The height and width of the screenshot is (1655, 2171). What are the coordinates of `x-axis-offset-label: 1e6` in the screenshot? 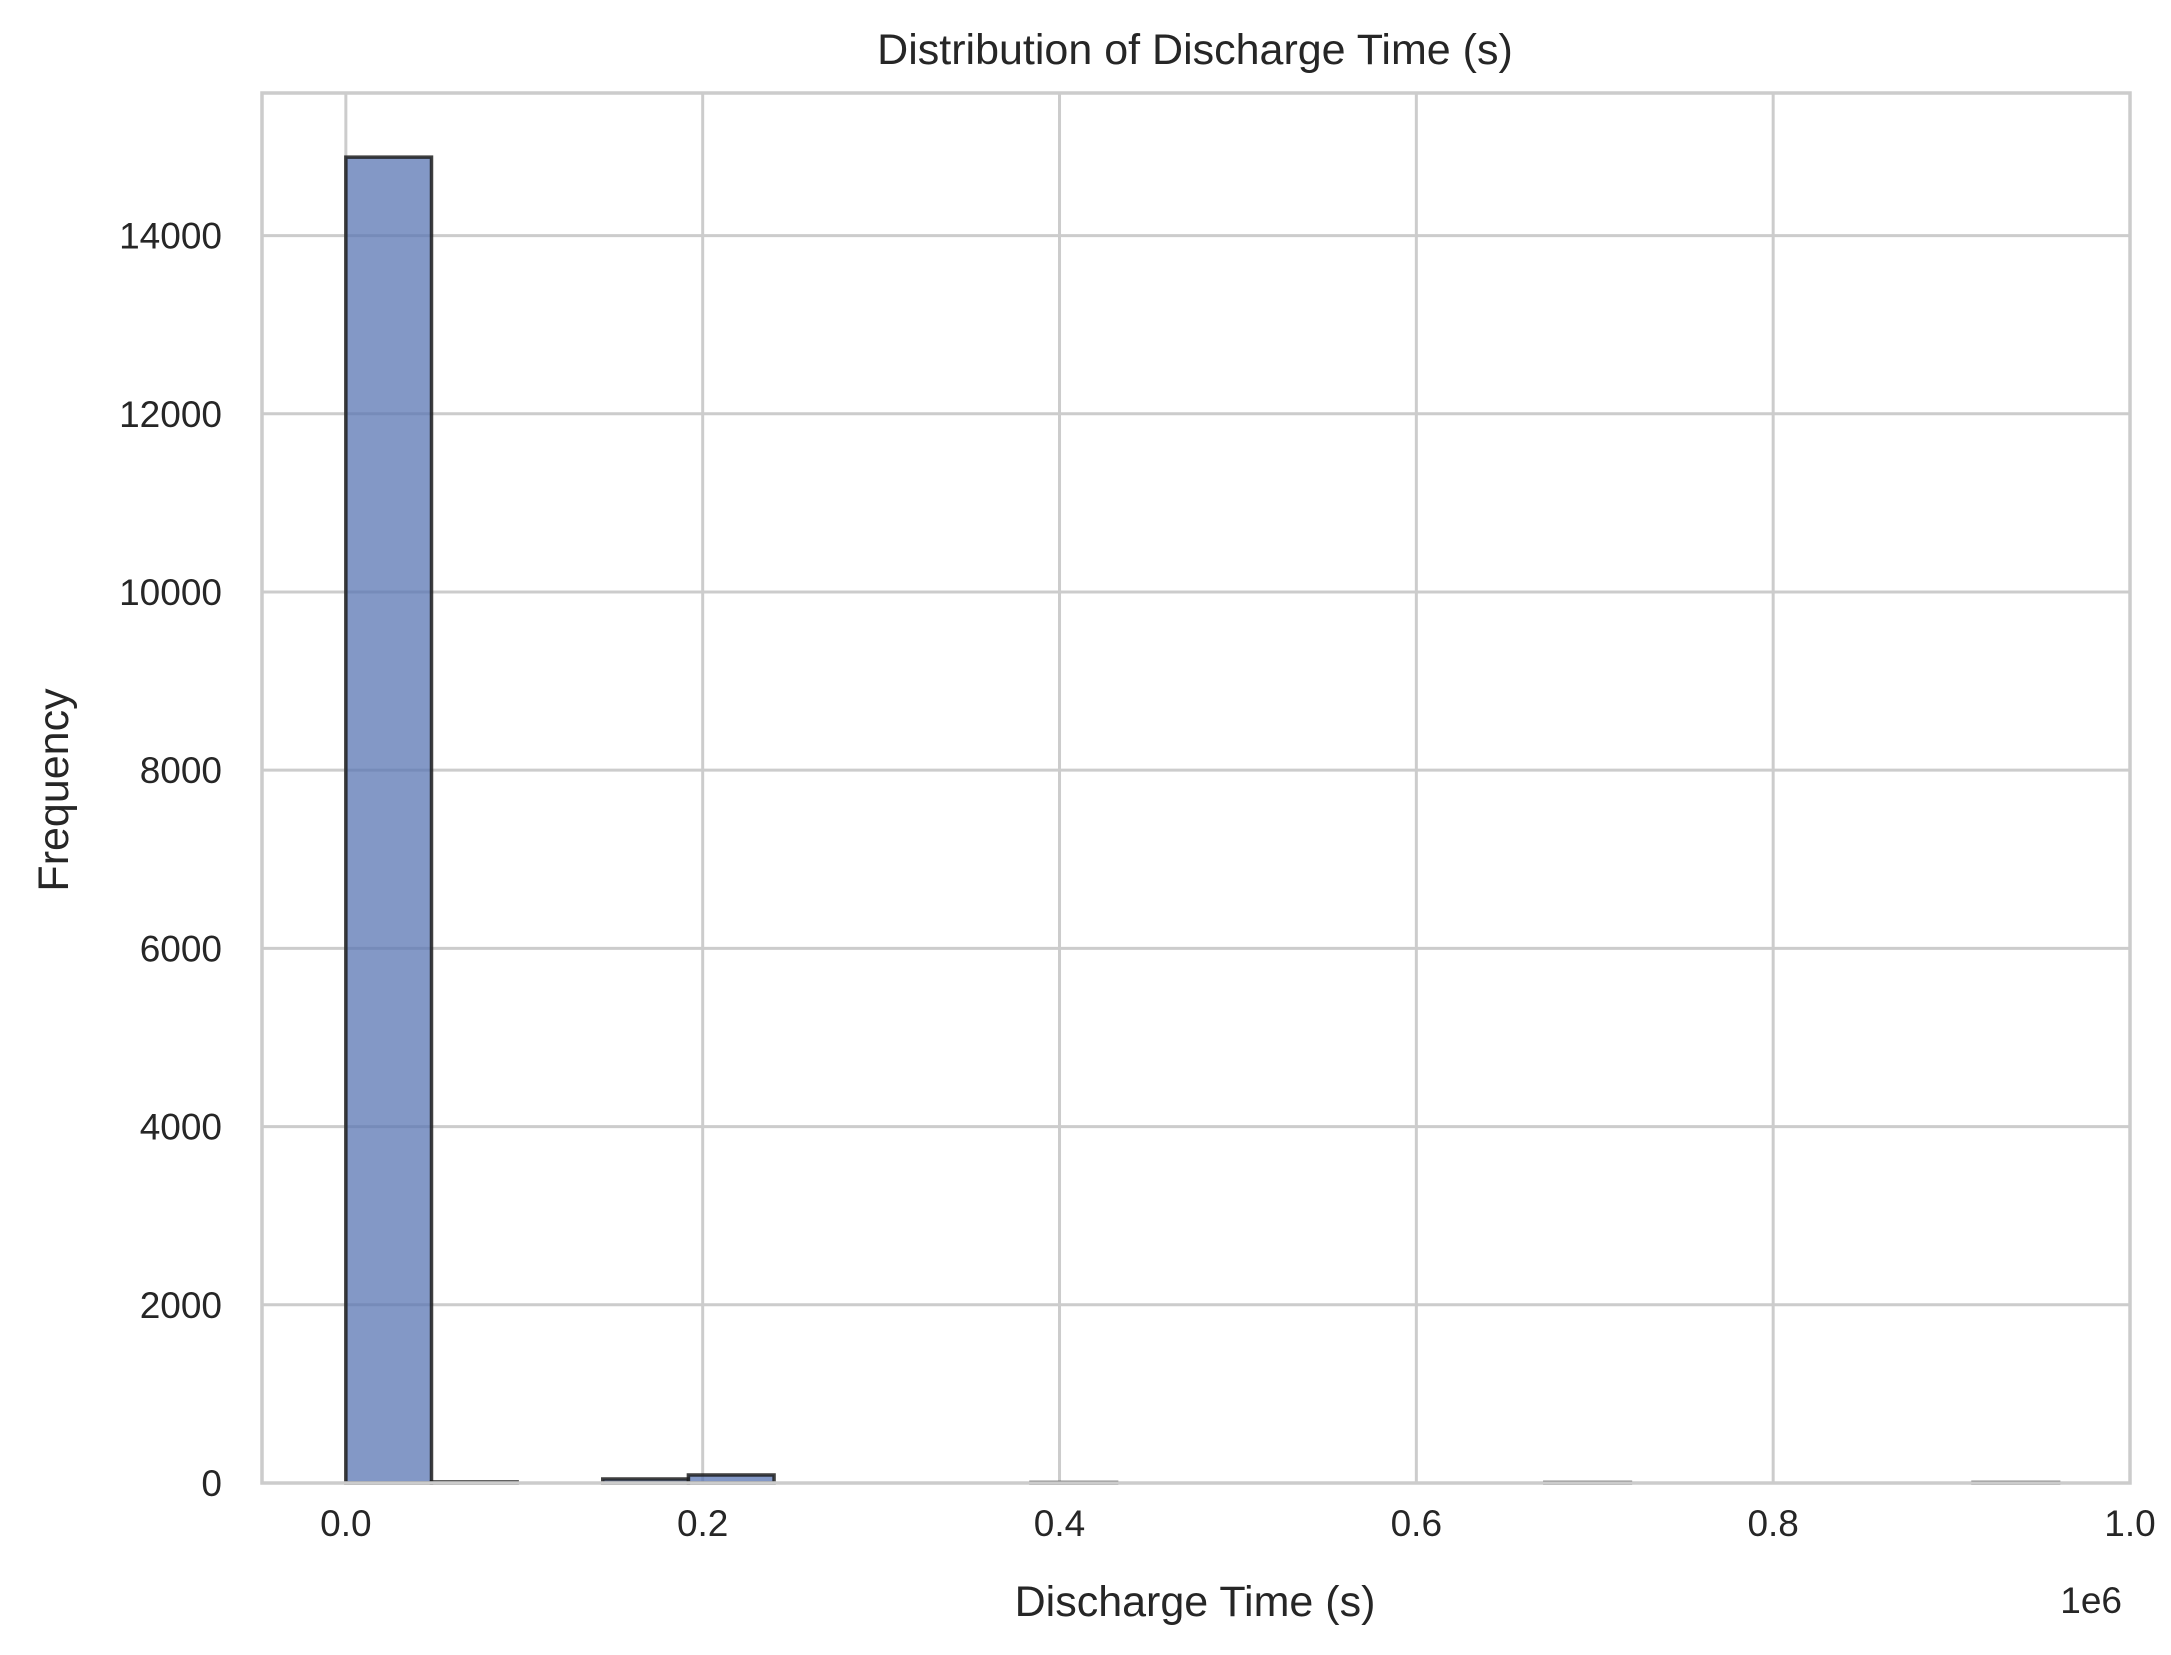 It's located at (2091, 1600).